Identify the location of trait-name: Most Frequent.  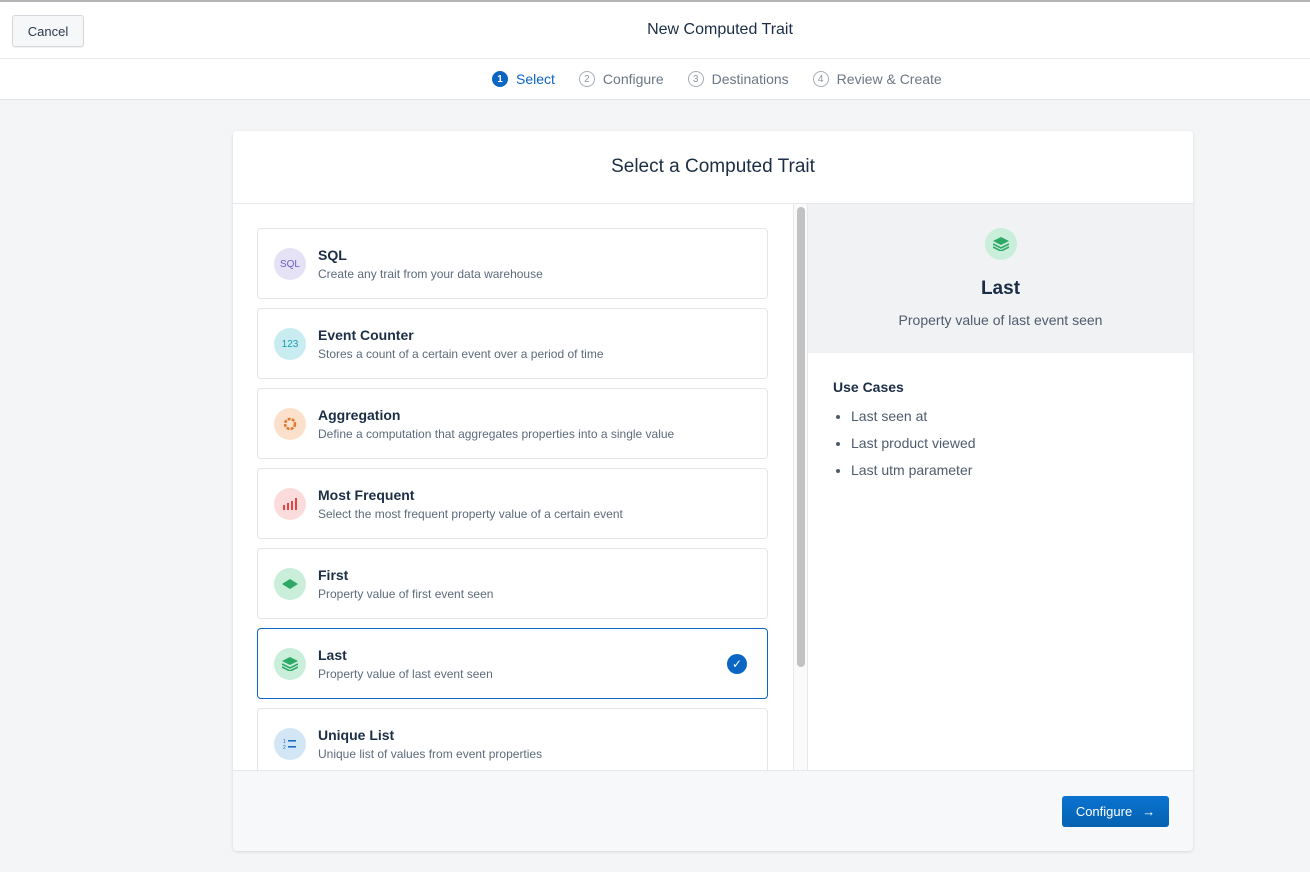
(366, 495).